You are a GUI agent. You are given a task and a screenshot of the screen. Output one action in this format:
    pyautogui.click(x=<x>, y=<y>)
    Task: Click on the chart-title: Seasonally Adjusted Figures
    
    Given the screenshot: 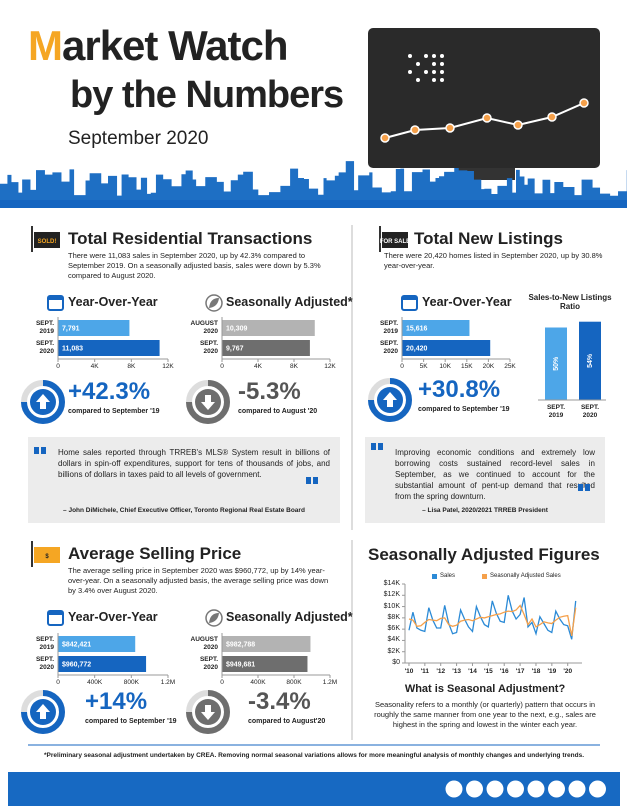 What is the action you would take?
    pyautogui.click(x=484, y=554)
    